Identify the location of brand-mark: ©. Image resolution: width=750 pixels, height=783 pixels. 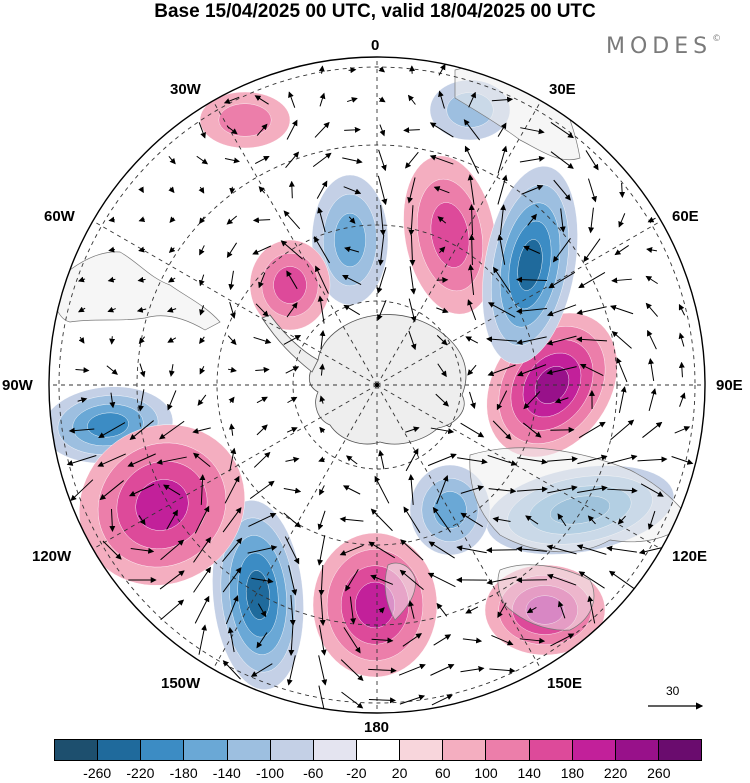
(717, 38).